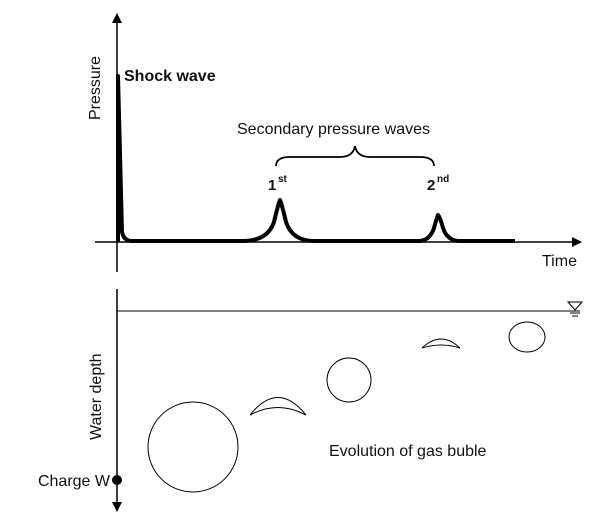 The width and height of the screenshot is (589, 516). Describe the element at coordinates (95, 88) in the screenshot. I see `y-axis-label: Pressure` at that location.